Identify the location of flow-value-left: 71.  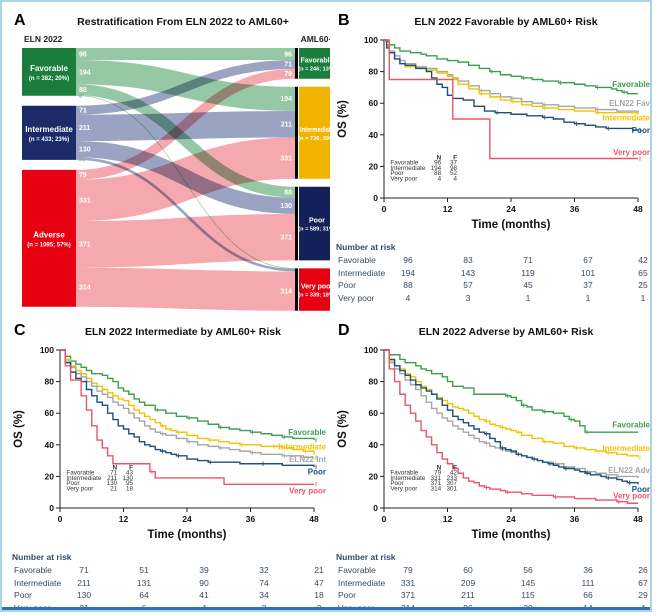
(83, 110).